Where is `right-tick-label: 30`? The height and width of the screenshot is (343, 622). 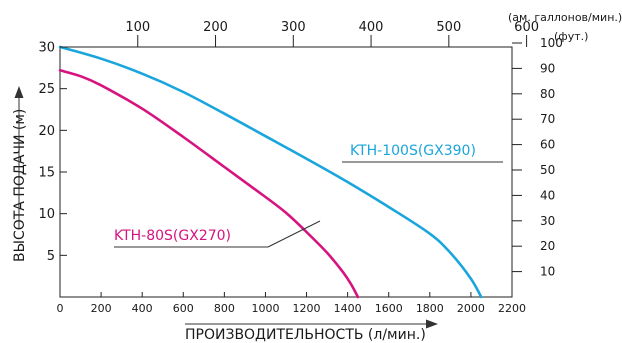 right-tick-label: 30 is located at coordinates (547, 221).